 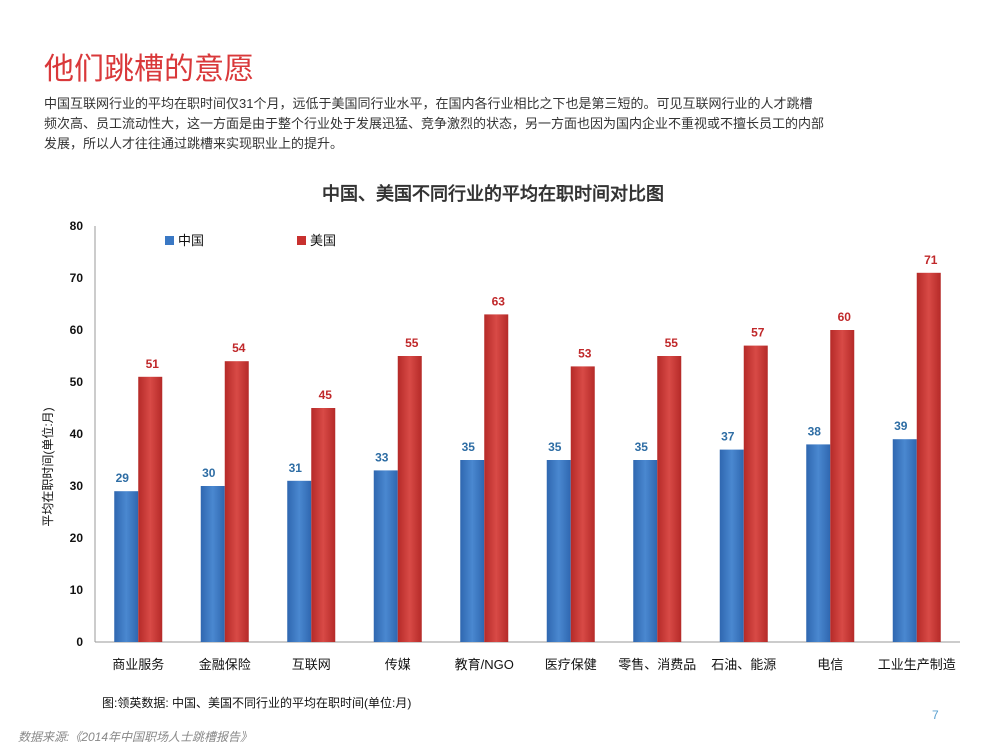 What do you see at coordinates (257, 703) in the screenshot?
I see `chart-caption: 图:领英数据: 中国、美国不同行业的平均在职时间(单位:月)` at bounding box center [257, 703].